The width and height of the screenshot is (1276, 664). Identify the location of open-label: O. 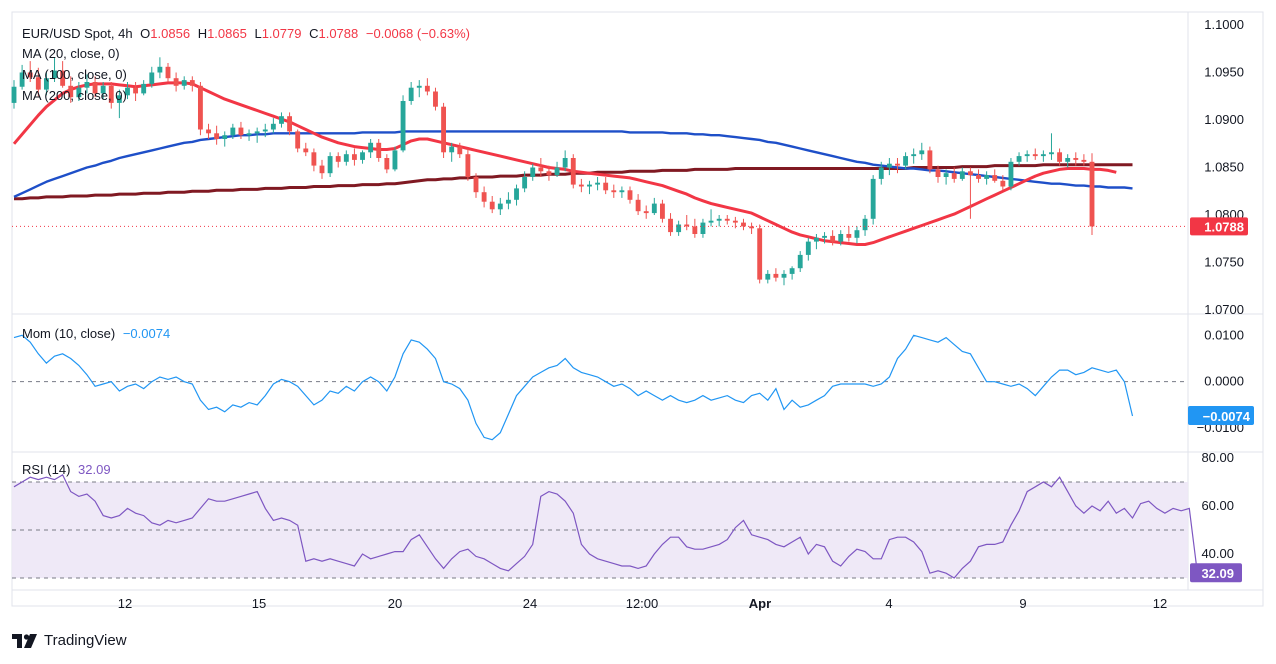
(145, 33).